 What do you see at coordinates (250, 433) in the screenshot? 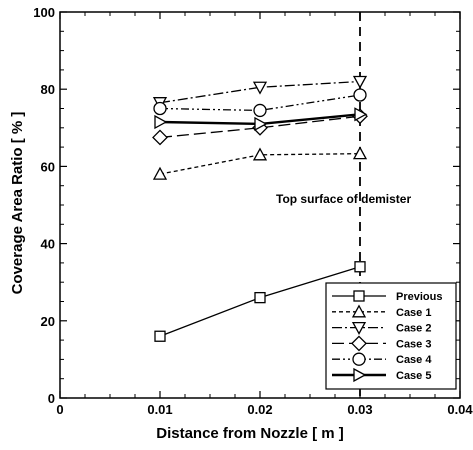
I see `x-axis-label: Distance from Nozzle [ m ]` at bounding box center [250, 433].